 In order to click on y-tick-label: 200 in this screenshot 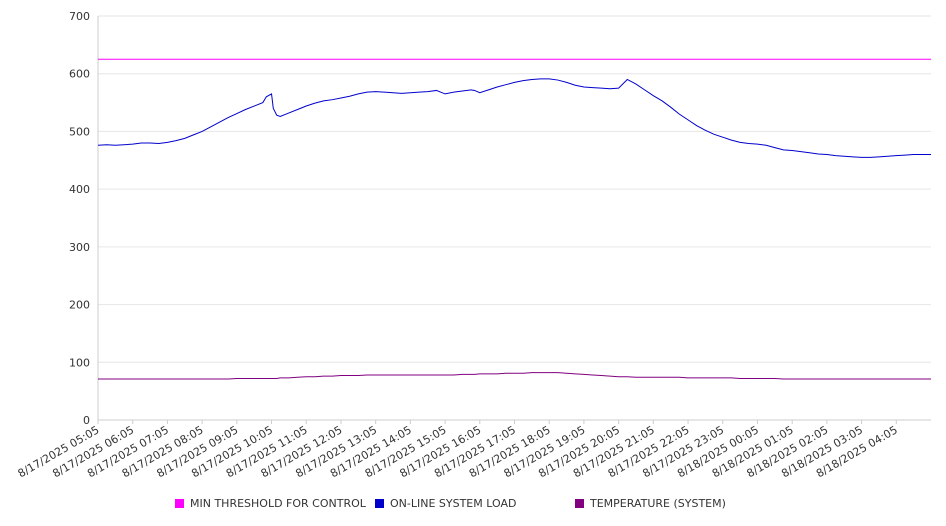, I will do `click(79, 305)`.